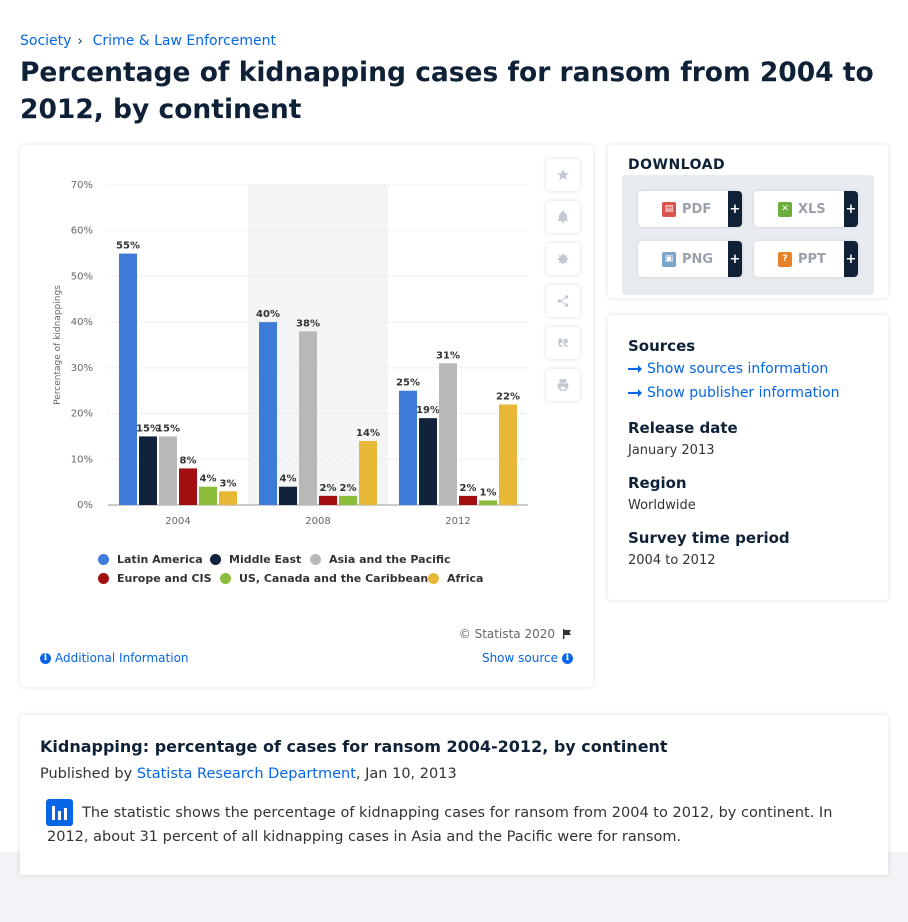  I want to click on notification-button, so click(563, 217).